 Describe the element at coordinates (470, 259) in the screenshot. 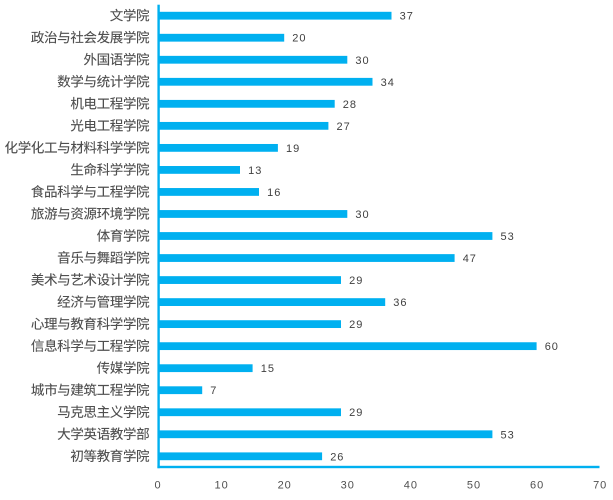

I see `svg-text: 47` at that location.